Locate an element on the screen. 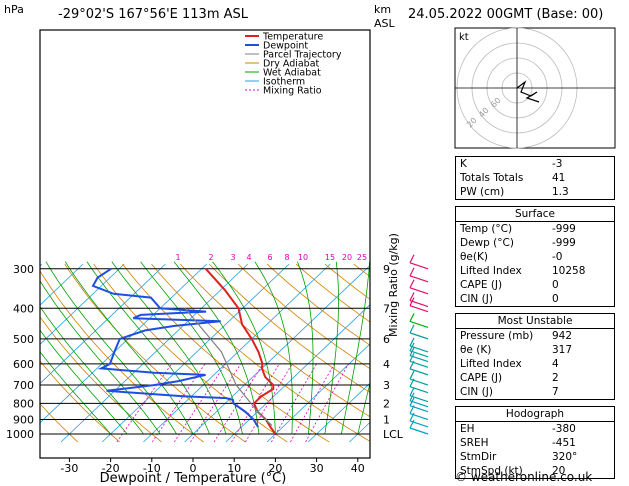  mixing-ratio-line is located at coordinates (238, 403).